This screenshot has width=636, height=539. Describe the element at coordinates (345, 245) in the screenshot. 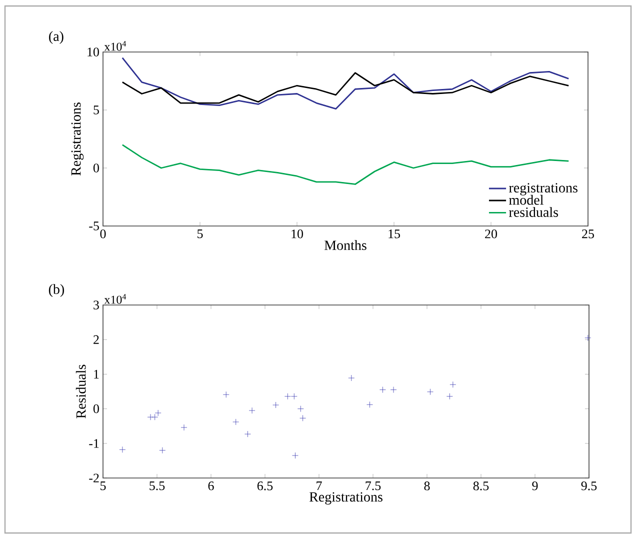

I see `x-axis-title: Months` at that location.